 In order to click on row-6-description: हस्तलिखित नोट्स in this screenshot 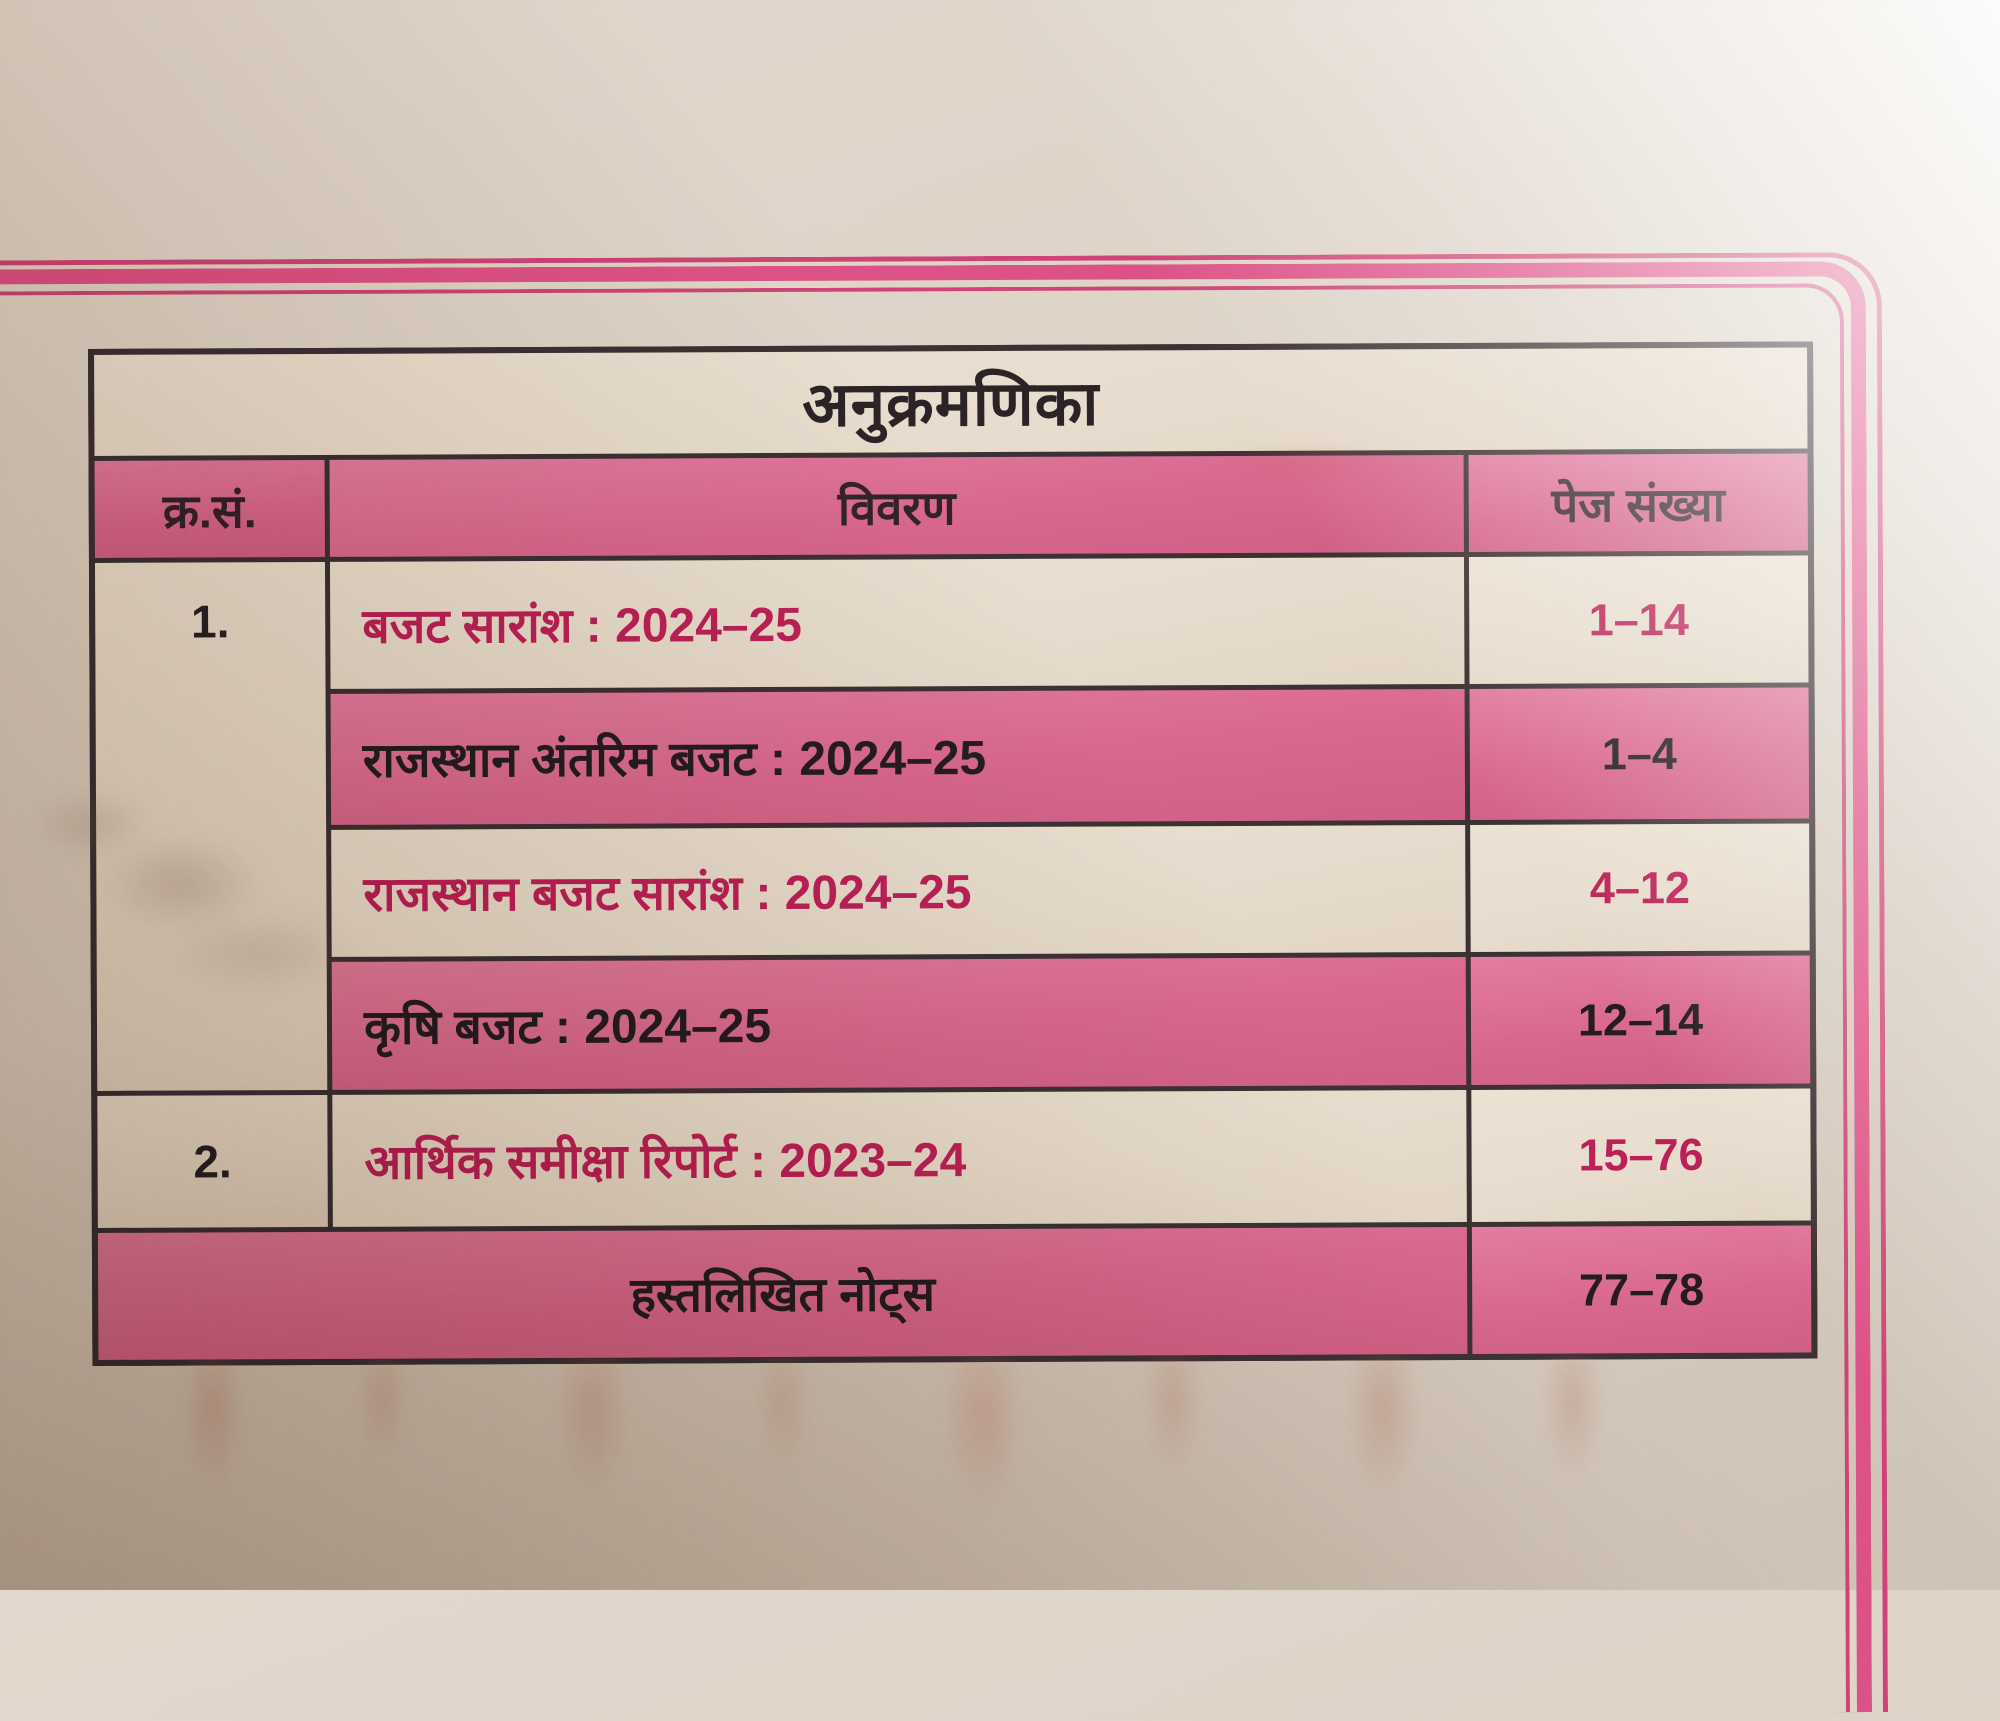, I will do `click(782, 1293)`.